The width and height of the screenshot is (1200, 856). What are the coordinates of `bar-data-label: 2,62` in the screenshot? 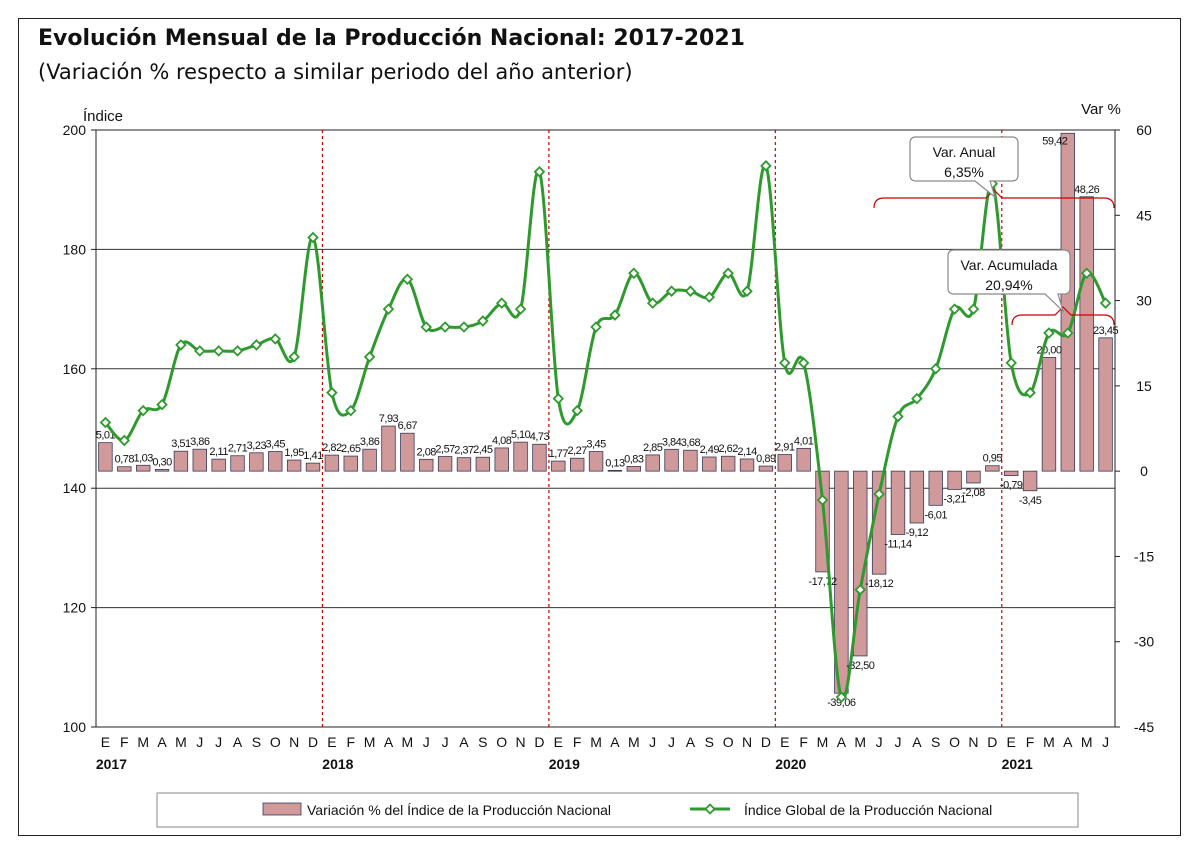 It's located at (728, 449).